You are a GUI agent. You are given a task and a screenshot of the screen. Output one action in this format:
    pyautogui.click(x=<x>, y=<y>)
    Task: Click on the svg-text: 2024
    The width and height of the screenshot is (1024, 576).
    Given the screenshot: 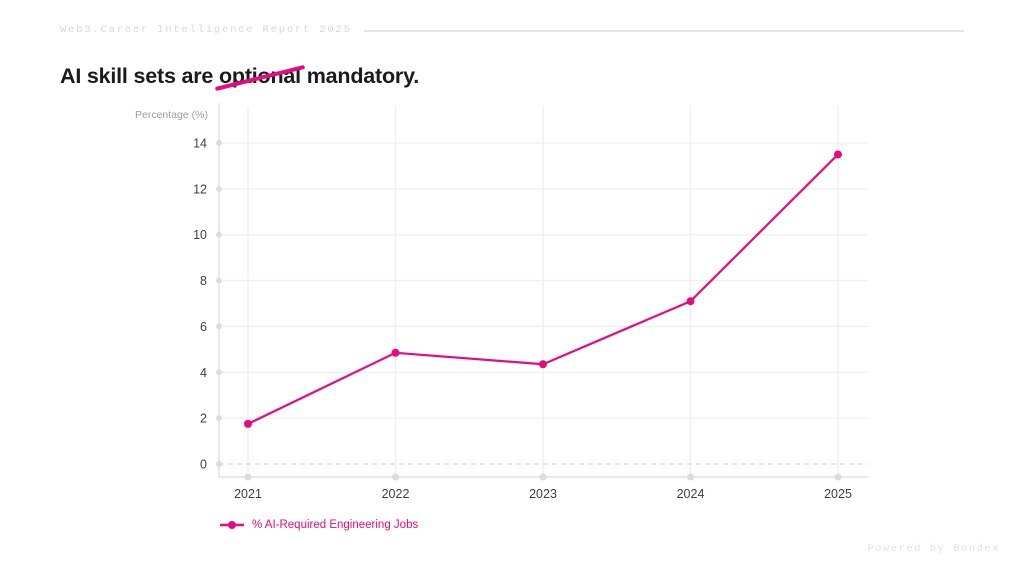 What is the action you would take?
    pyautogui.click(x=691, y=494)
    